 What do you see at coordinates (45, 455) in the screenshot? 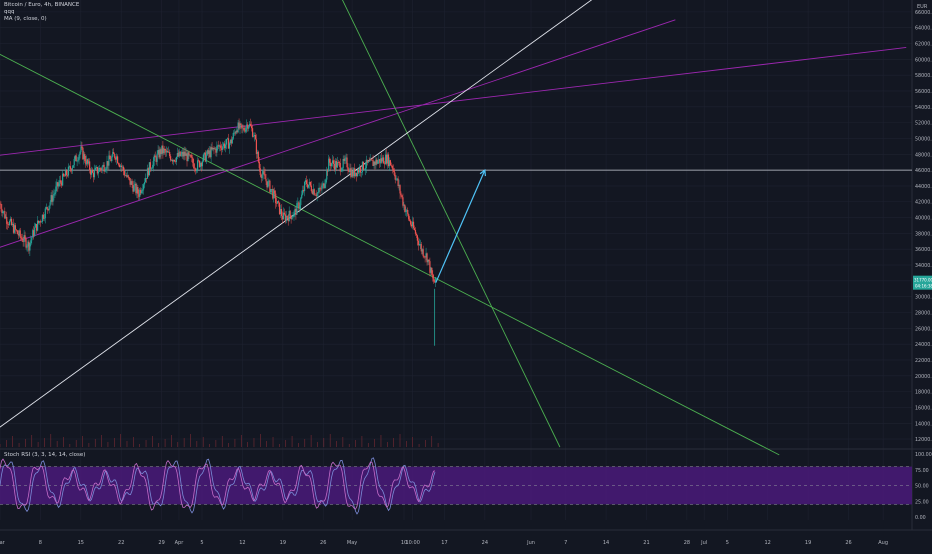
I see `stoch-rsi-legend: Stoch RSI (3, 3, 14, 14, close)` at bounding box center [45, 455].